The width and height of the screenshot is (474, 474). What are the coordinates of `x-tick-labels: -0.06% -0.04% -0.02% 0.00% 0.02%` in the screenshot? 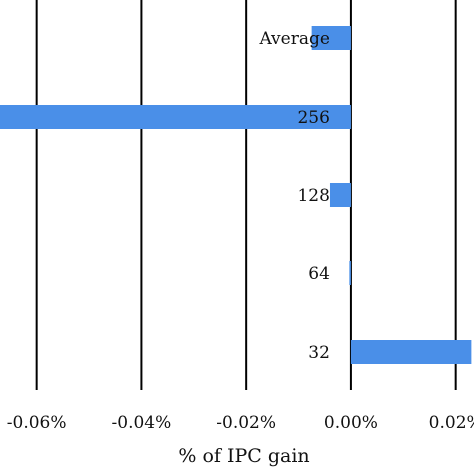 It's located at (240, 423).